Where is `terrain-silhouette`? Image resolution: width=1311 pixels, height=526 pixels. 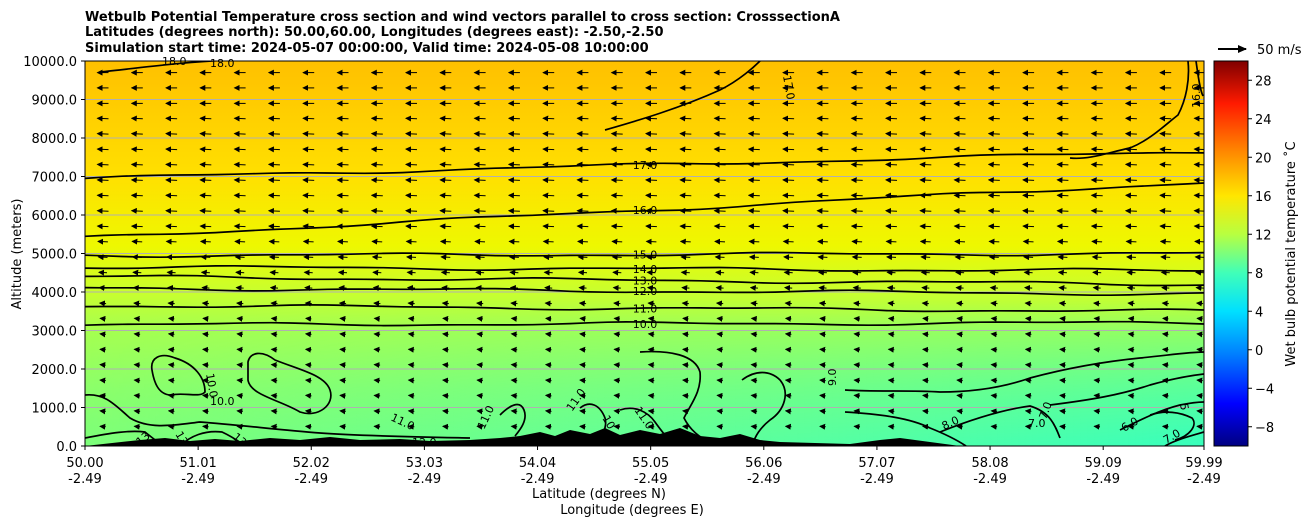 terrain-silhouette is located at coordinates (522, 437).